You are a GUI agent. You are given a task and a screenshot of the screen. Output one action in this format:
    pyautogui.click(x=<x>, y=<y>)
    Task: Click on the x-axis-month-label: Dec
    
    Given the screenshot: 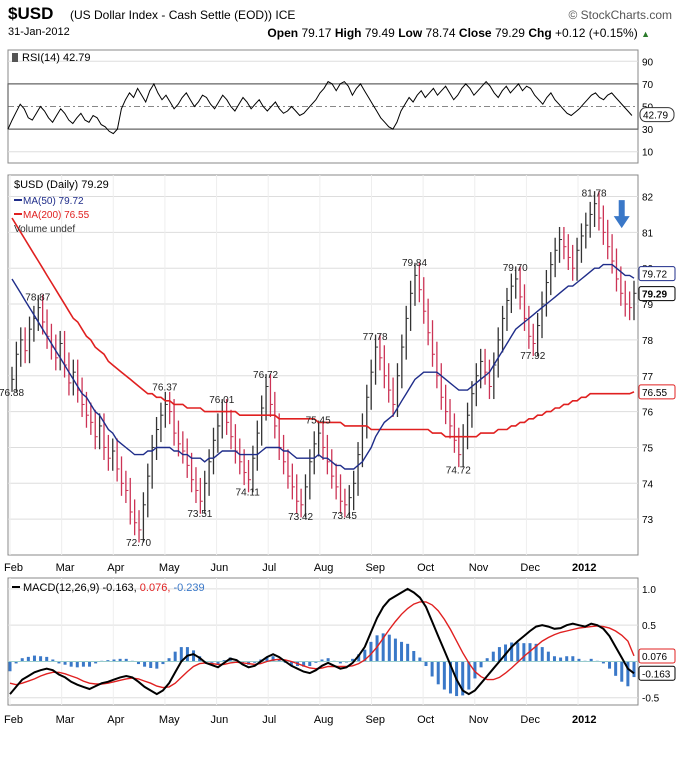 What is the action you would take?
    pyautogui.click(x=530, y=720)
    